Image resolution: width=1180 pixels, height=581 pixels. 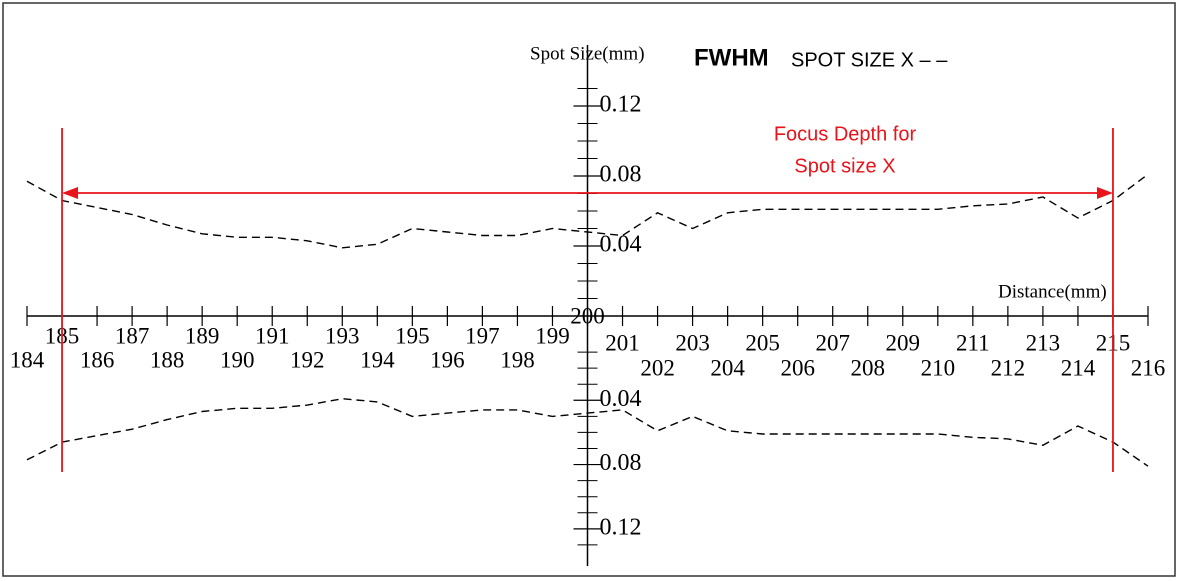 What do you see at coordinates (727, 367) in the screenshot?
I see `x-tick-label: 204` at bounding box center [727, 367].